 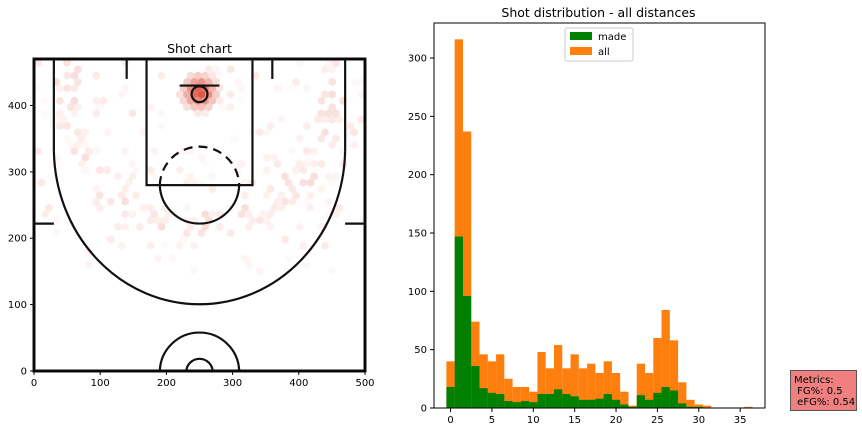 What do you see at coordinates (574, 322) in the screenshot?
I see `series-made-bars` at bounding box center [574, 322].